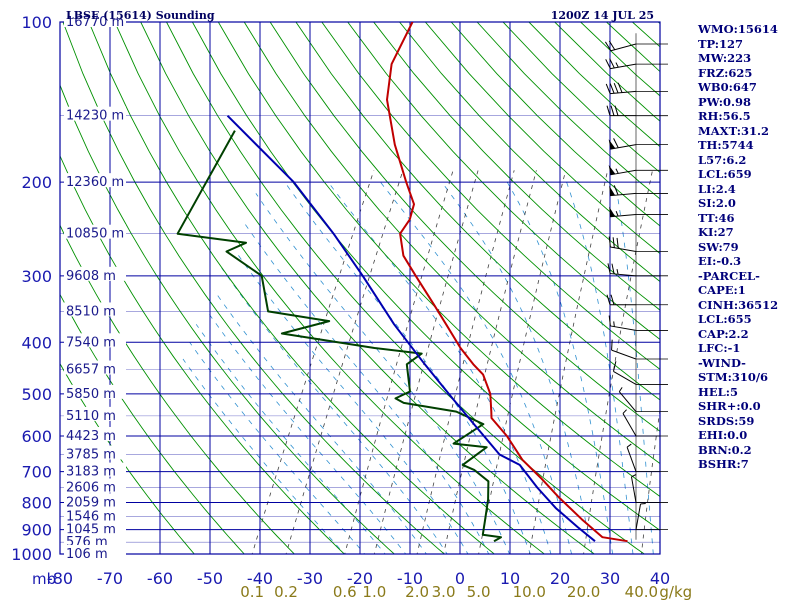 This screenshot has width=800, height=600. I want to click on index-item: BSHR:7, so click(723, 464).